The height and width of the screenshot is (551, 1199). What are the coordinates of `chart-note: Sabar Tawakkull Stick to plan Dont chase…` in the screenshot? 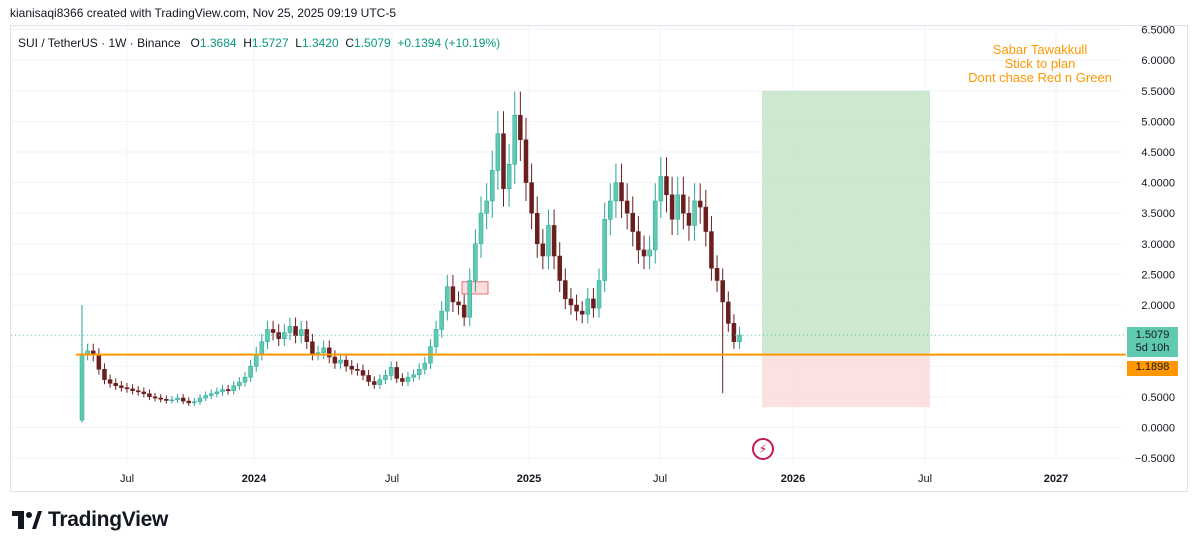 It's located at (1040, 64).